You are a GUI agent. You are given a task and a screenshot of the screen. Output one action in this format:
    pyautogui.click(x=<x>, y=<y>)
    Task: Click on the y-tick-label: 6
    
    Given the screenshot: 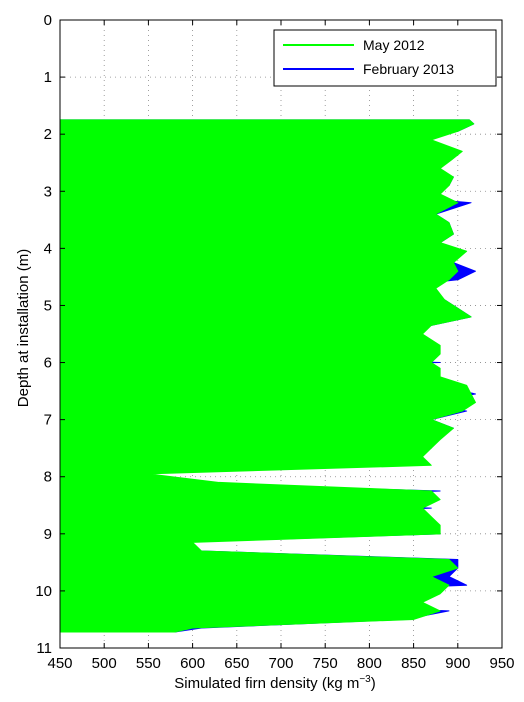 What is the action you would take?
    pyautogui.click(x=48, y=363)
    